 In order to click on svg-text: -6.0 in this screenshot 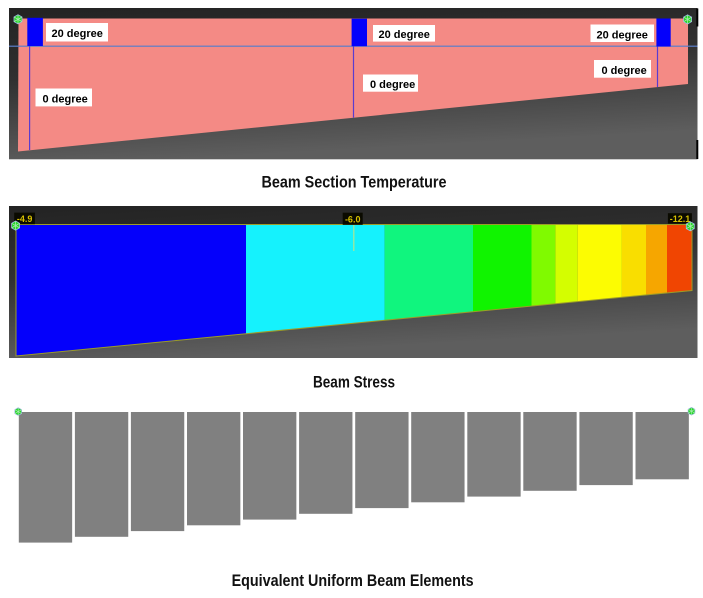, I will do `click(353, 219)`.